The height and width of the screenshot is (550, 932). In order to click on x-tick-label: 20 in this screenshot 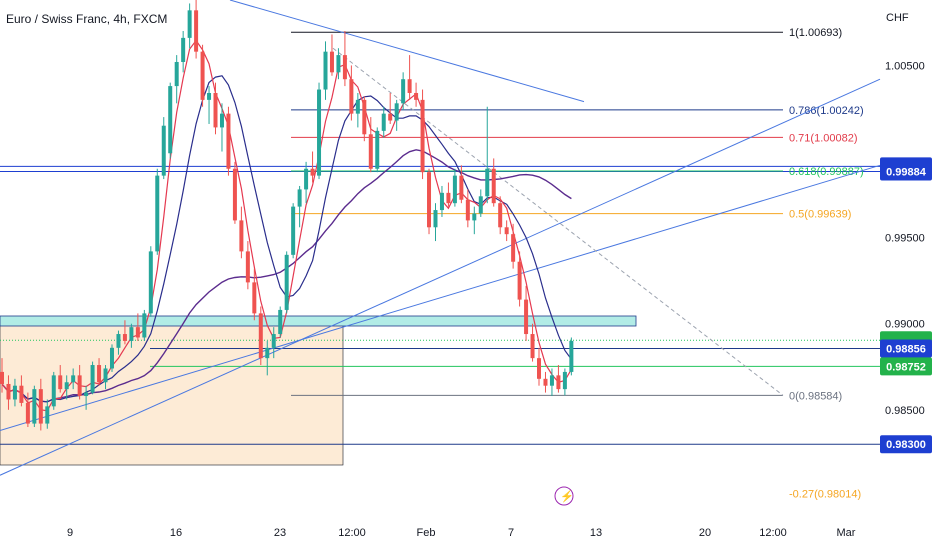, I will do `click(705, 533)`.